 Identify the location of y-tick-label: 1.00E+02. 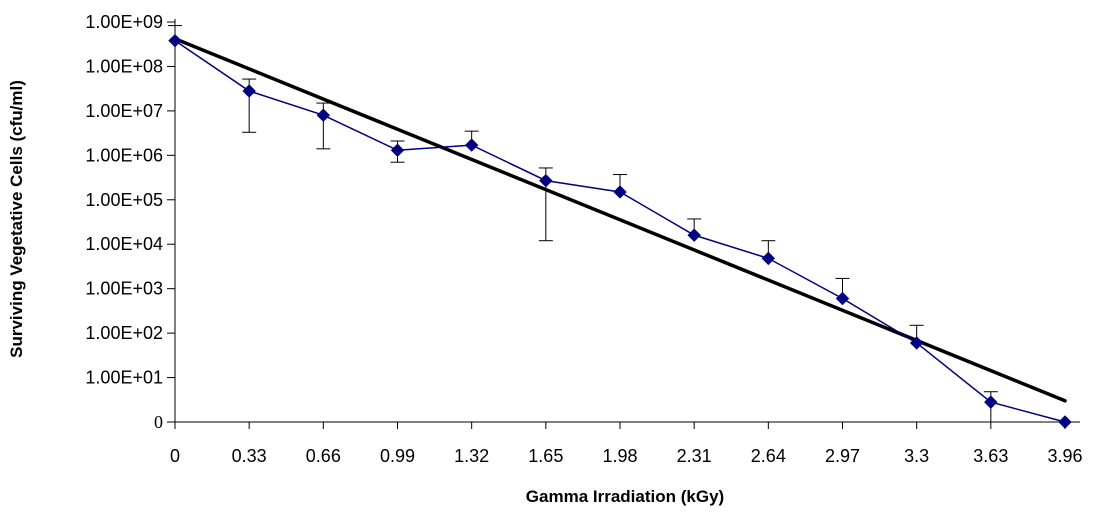
(124, 333).